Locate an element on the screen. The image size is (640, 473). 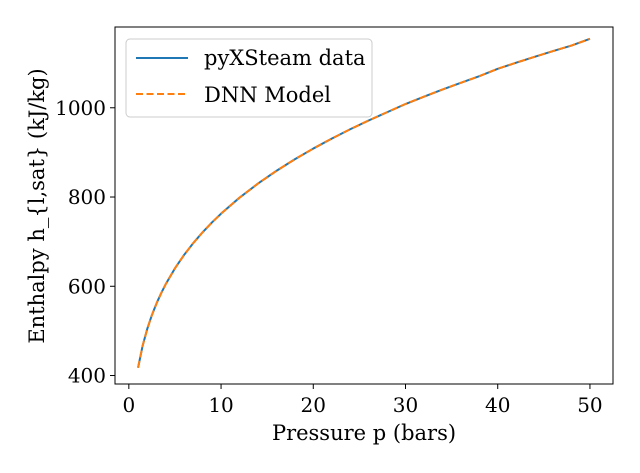
x-tick-label: 20 is located at coordinates (313, 405).